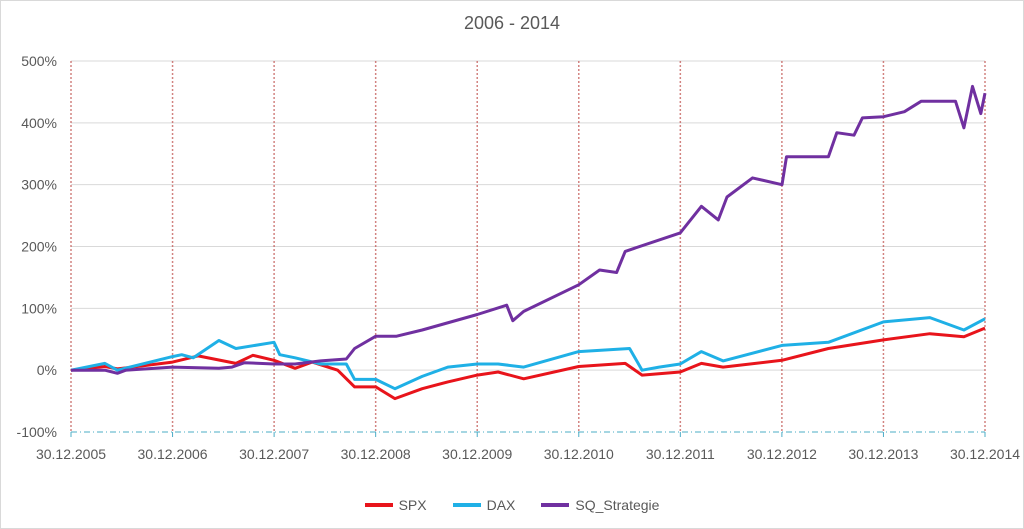 The height and width of the screenshot is (529, 1024). What do you see at coordinates (395, 505) in the screenshot?
I see `legend-item-spx: SPX` at bounding box center [395, 505].